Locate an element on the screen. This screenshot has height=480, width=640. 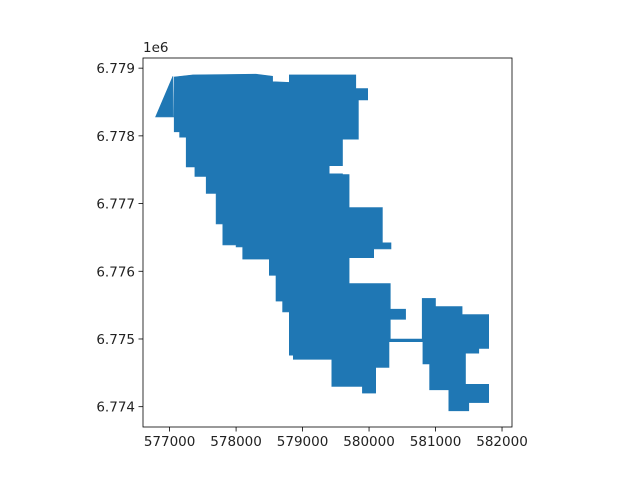
y-tick-label: 6.778 is located at coordinates (115, 137).